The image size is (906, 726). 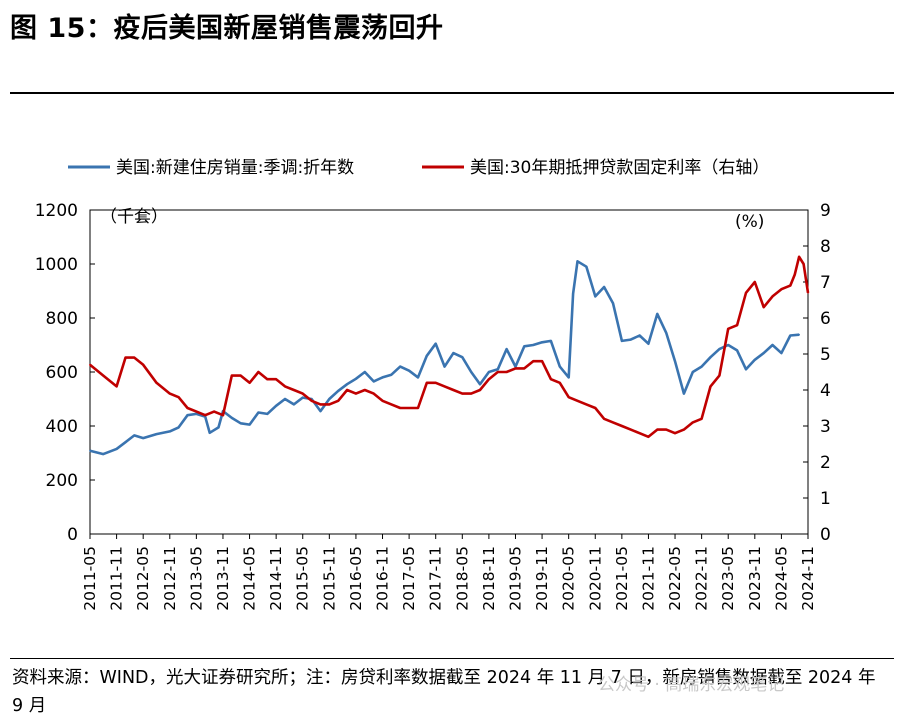 I want to click on right-axis-unit-label: (%), so click(x=749, y=222).